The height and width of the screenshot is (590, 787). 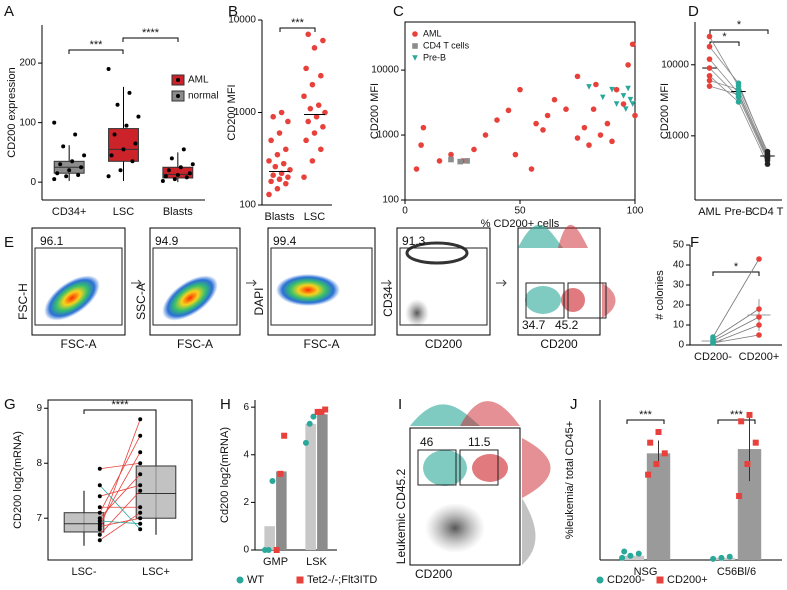 What do you see at coordinates (687, 580) in the screenshot?
I see `legend-label: CD200+` at bounding box center [687, 580].